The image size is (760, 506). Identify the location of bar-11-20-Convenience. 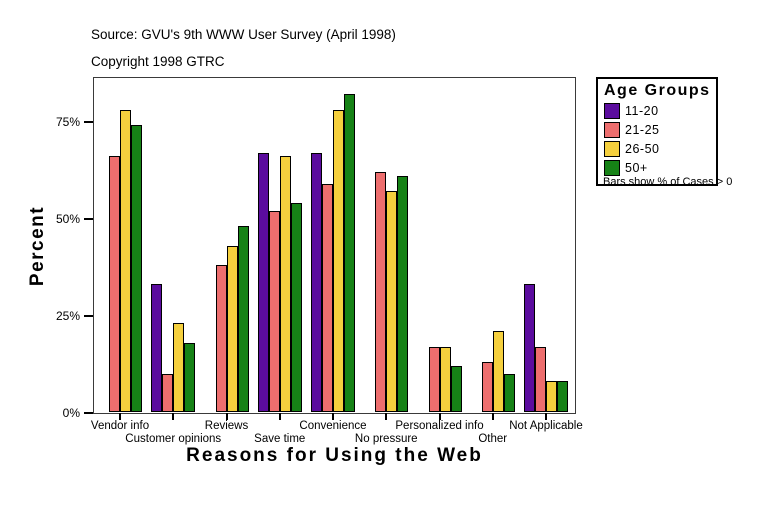
(316, 282).